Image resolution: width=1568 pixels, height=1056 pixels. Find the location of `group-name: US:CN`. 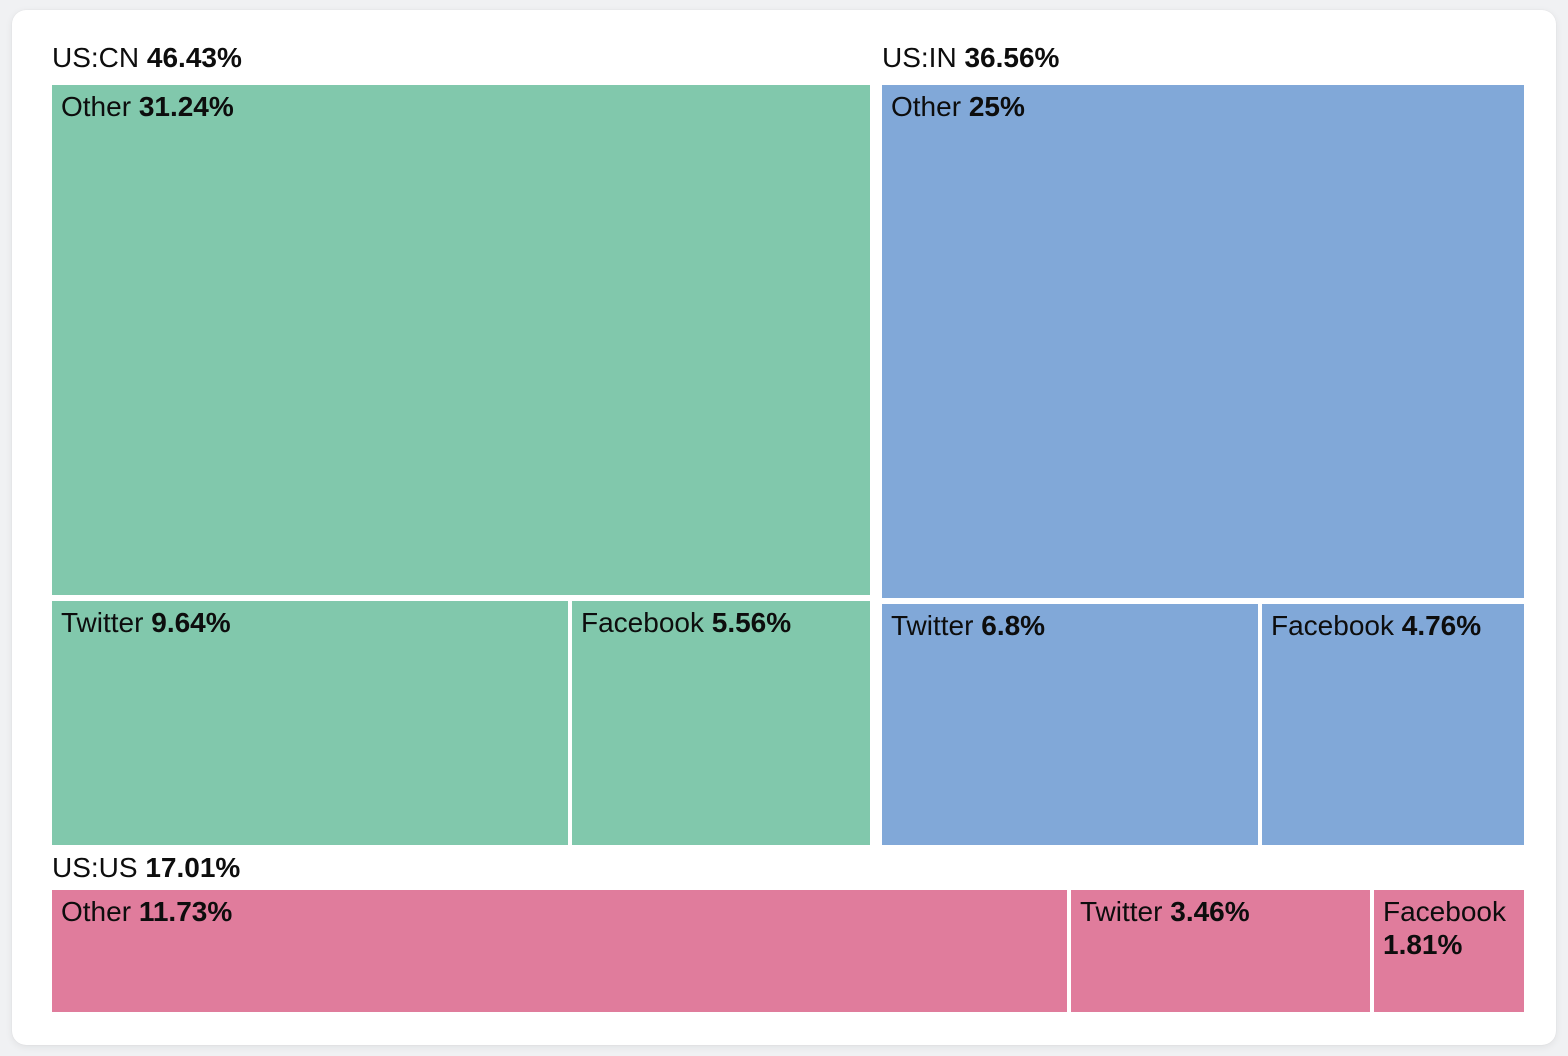

group-name: US:CN is located at coordinates (96, 57).